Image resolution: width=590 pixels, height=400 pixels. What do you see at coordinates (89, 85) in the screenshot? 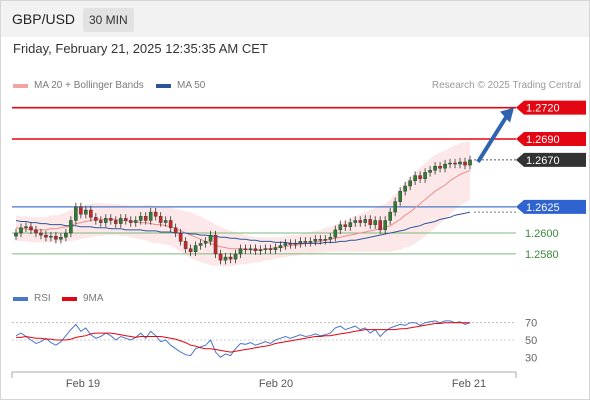
I see `legend-ma20-label: MA 20 + Bollinger Bands` at bounding box center [89, 85].